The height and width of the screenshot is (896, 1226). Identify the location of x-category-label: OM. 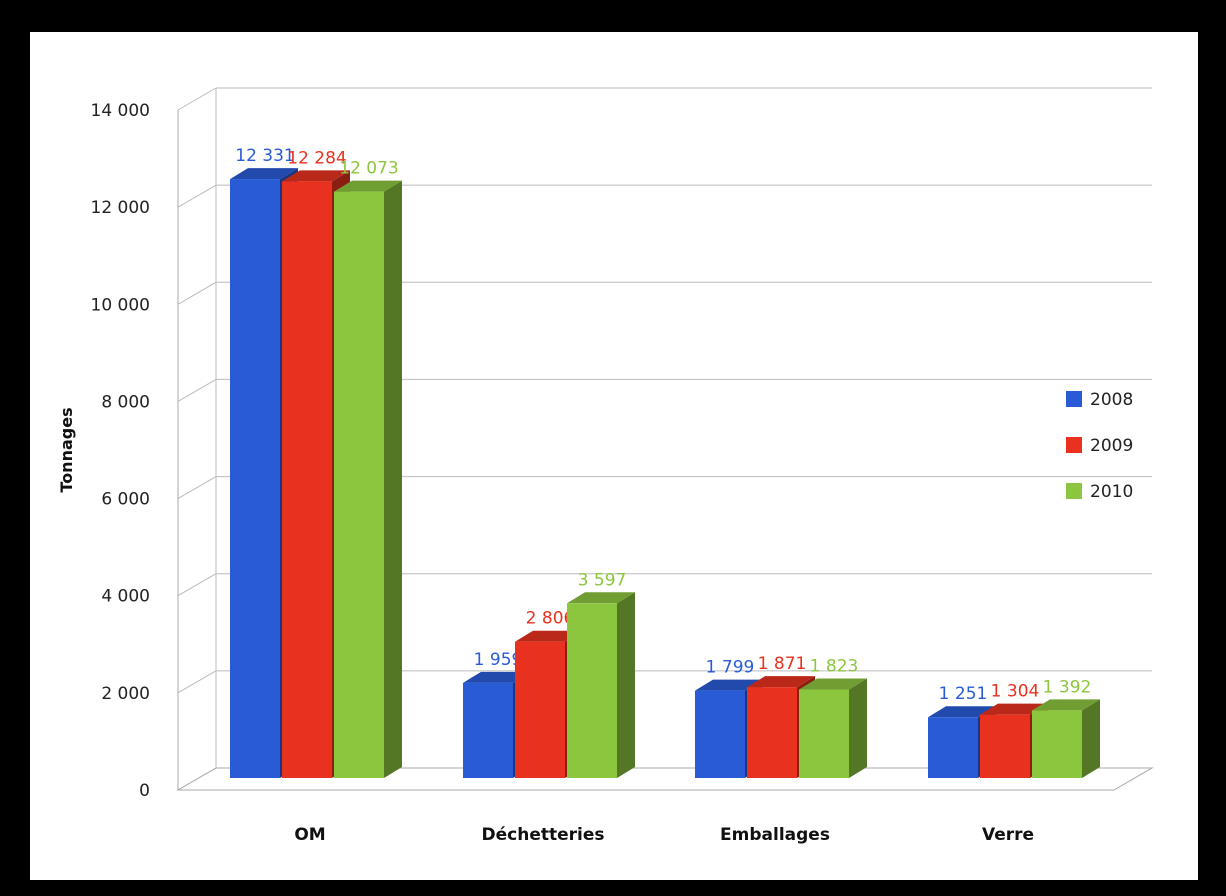
(309, 835).